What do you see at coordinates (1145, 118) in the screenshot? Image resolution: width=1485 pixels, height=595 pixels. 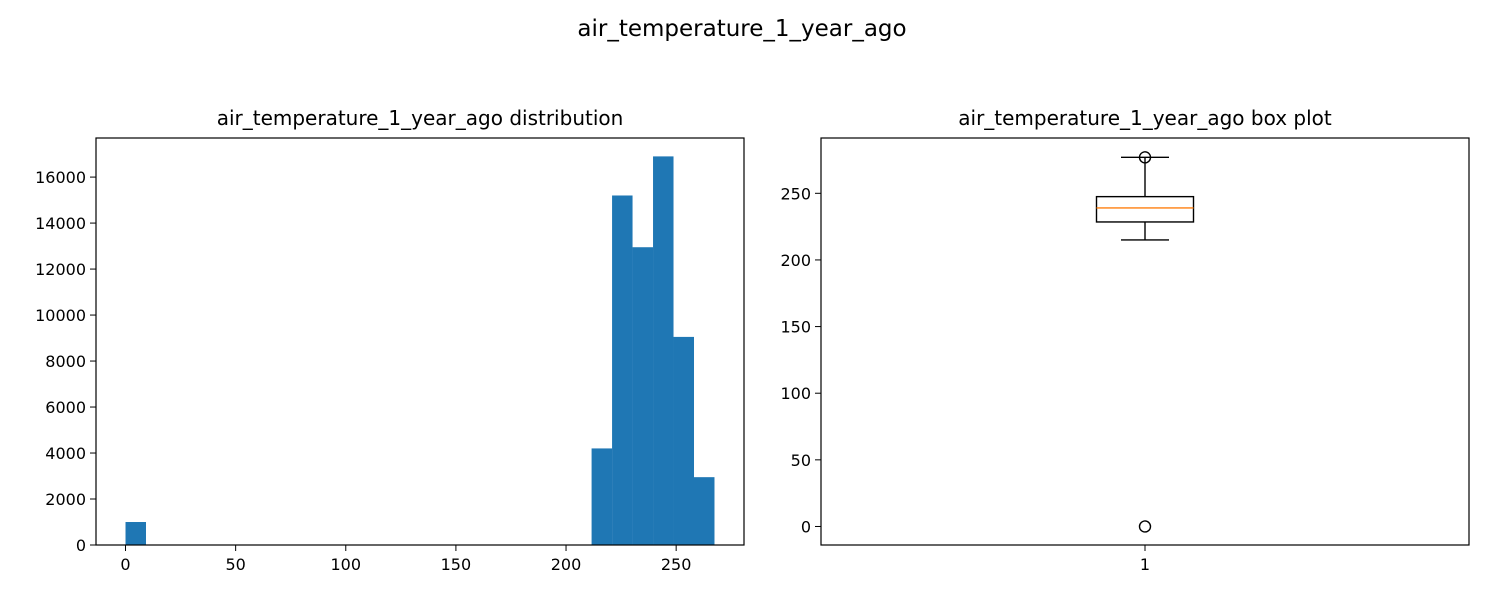 I see `boxplot-title: air_temperature_1_year_ago box plot` at bounding box center [1145, 118].